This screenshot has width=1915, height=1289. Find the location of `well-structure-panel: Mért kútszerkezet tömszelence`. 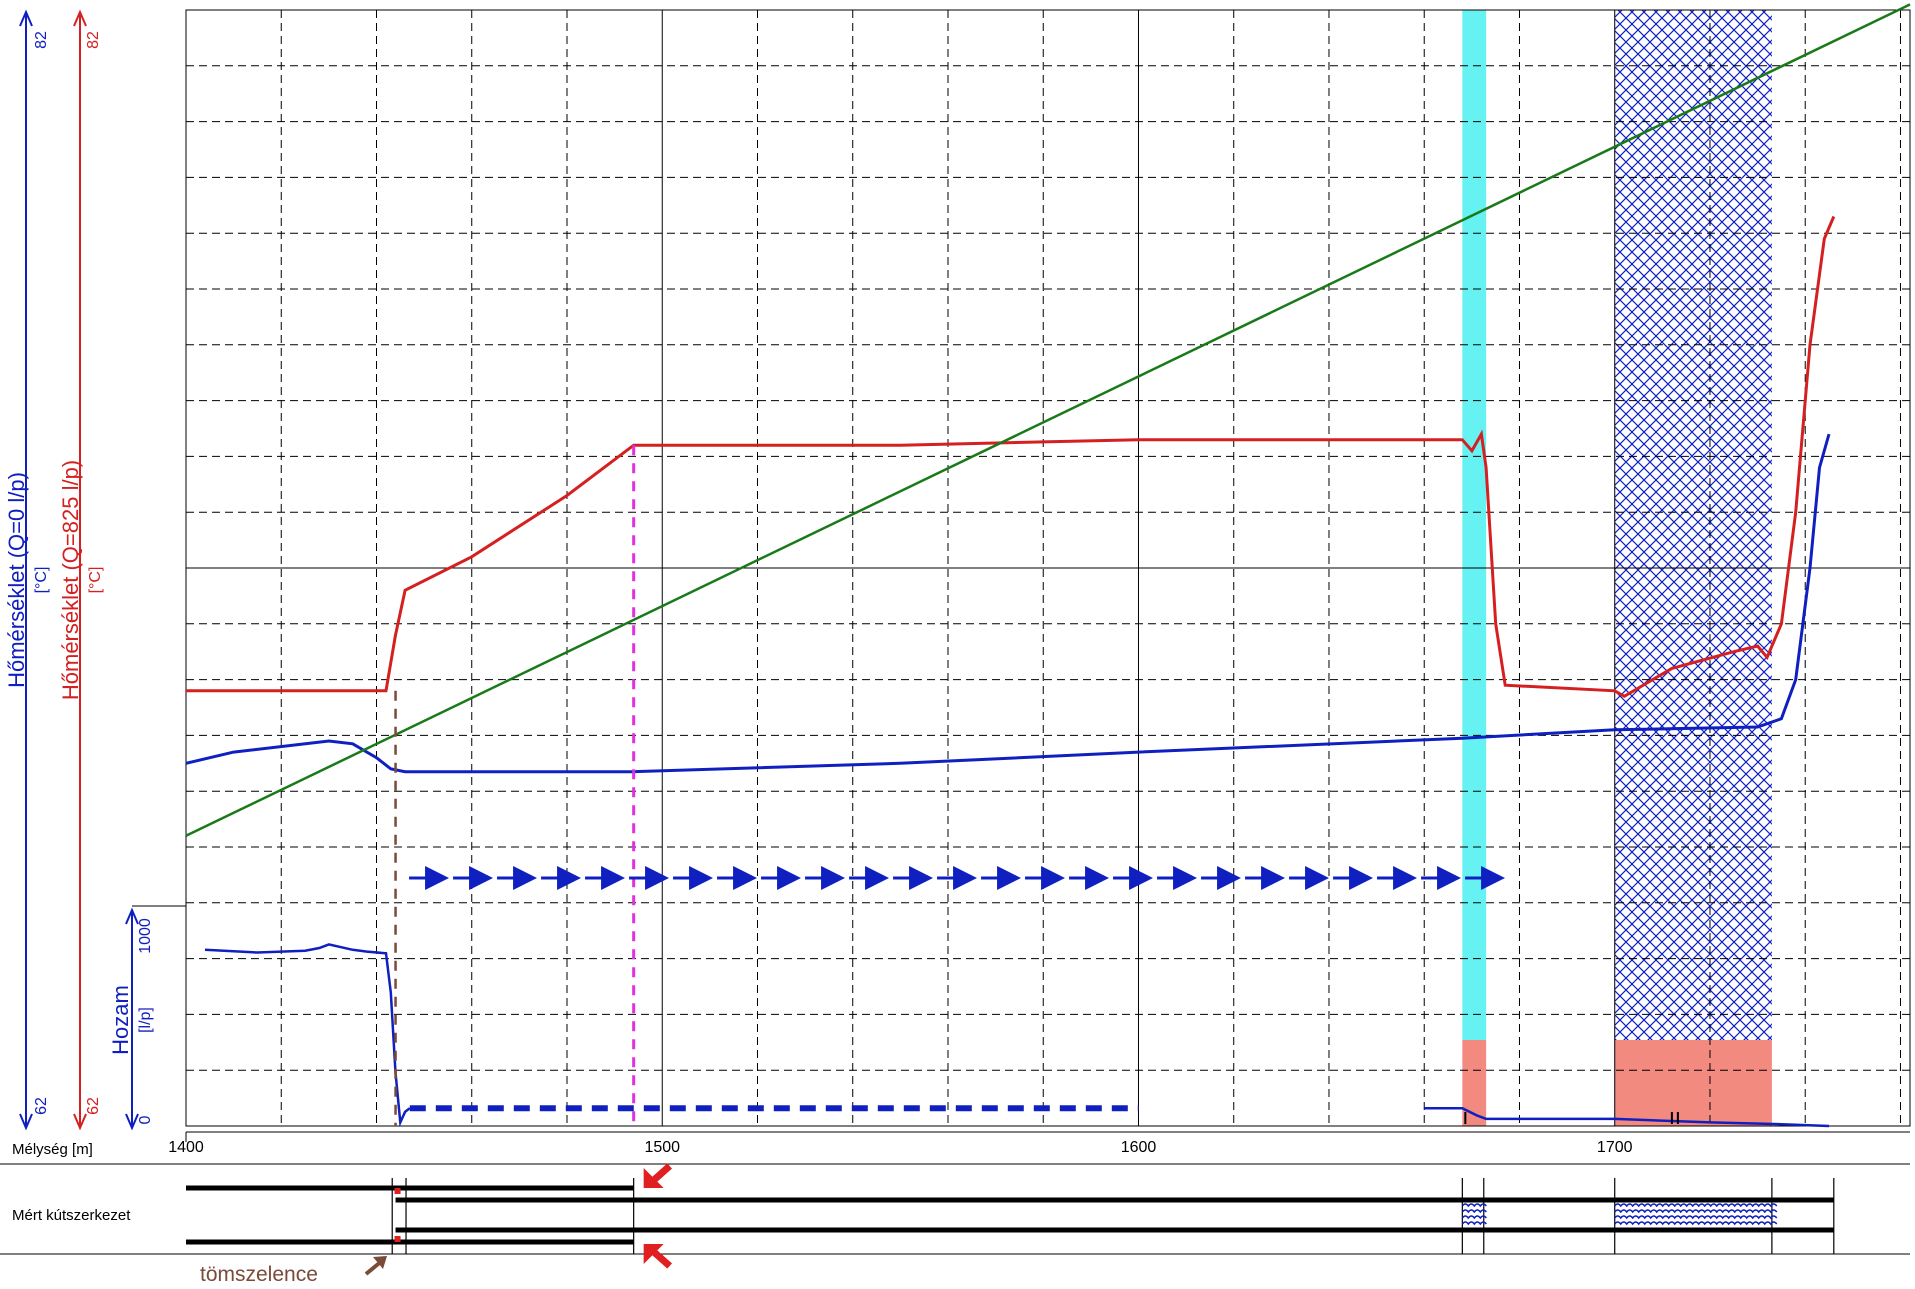

well-structure-panel: Mért kútszerkezet tömszelence is located at coordinates (955, 1224).